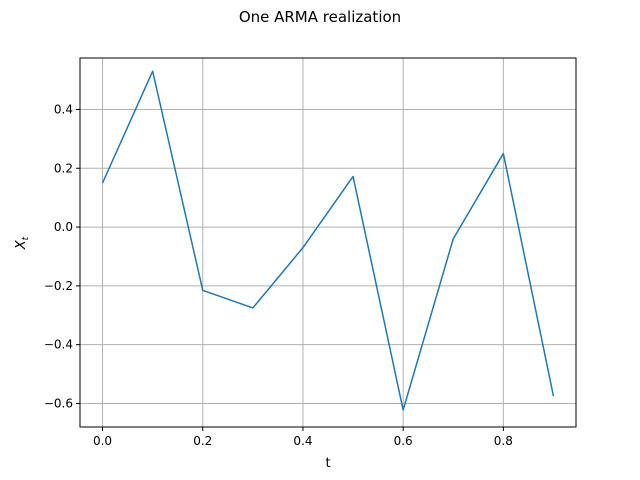 This screenshot has height=480, width=640. I want to click on y-axis-label: Xt, so click(22, 243).